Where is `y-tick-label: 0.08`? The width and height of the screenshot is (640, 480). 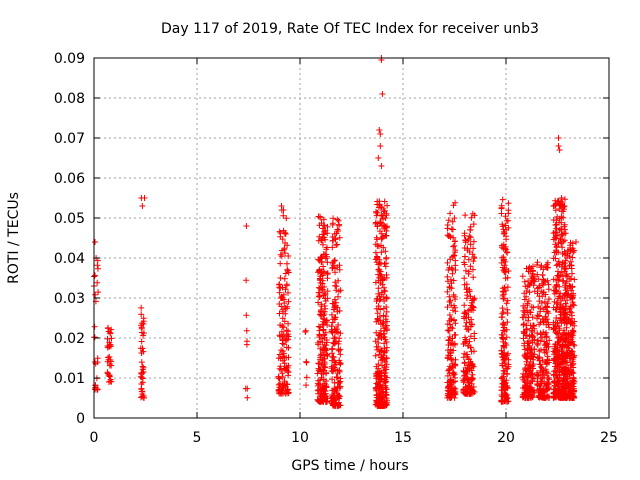 y-tick-label: 0.08 is located at coordinates (69, 99).